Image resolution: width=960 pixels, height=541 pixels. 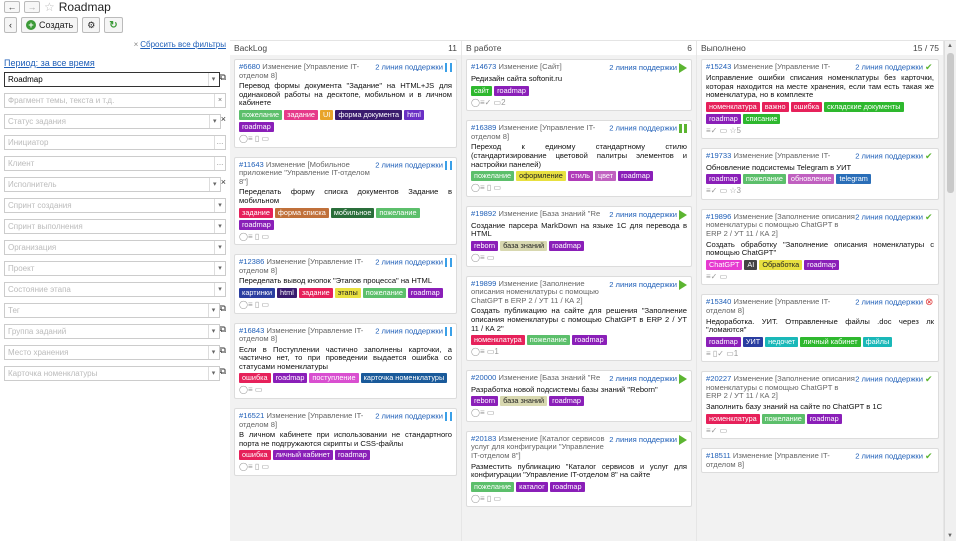 I want to click on tag-badge: стиль, so click(x=580, y=176).